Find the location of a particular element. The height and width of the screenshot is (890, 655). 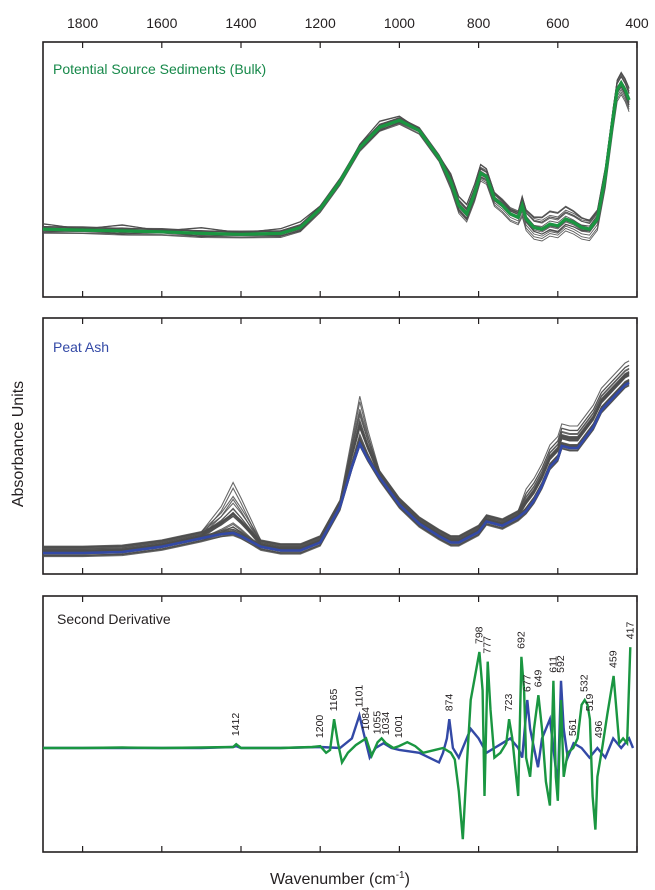

peak-label: 777 is located at coordinates (488, 645).